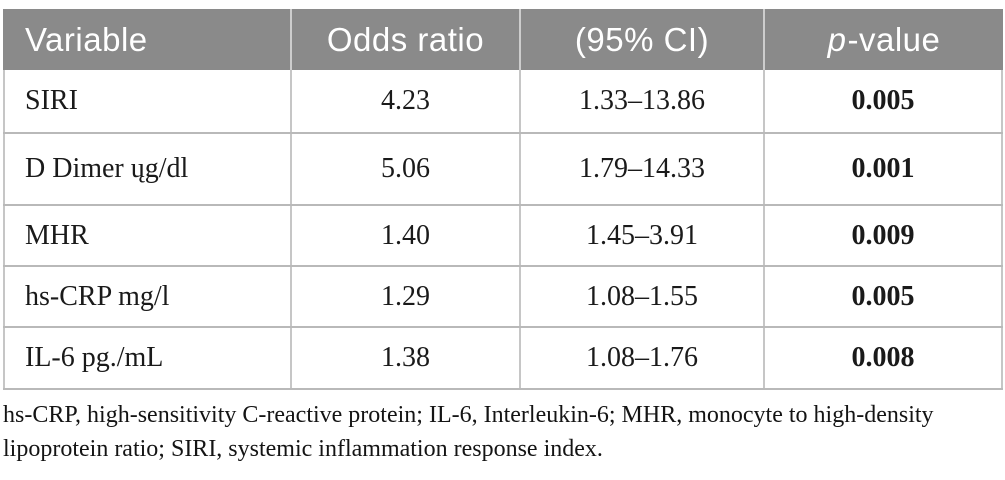 The width and height of the screenshot is (1005, 480). What do you see at coordinates (894, 39) in the screenshot?
I see `p-value-header-suffix: -value` at bounding box center [894, 39].